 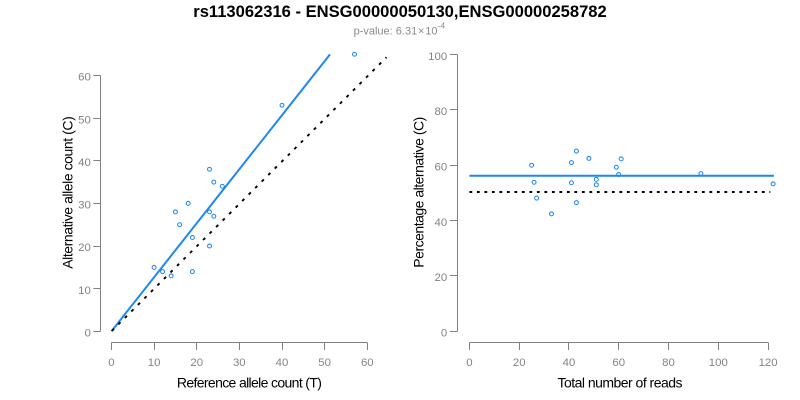 I want to click on svg-text: Reference allele count (T), so click(x=249, y=383).